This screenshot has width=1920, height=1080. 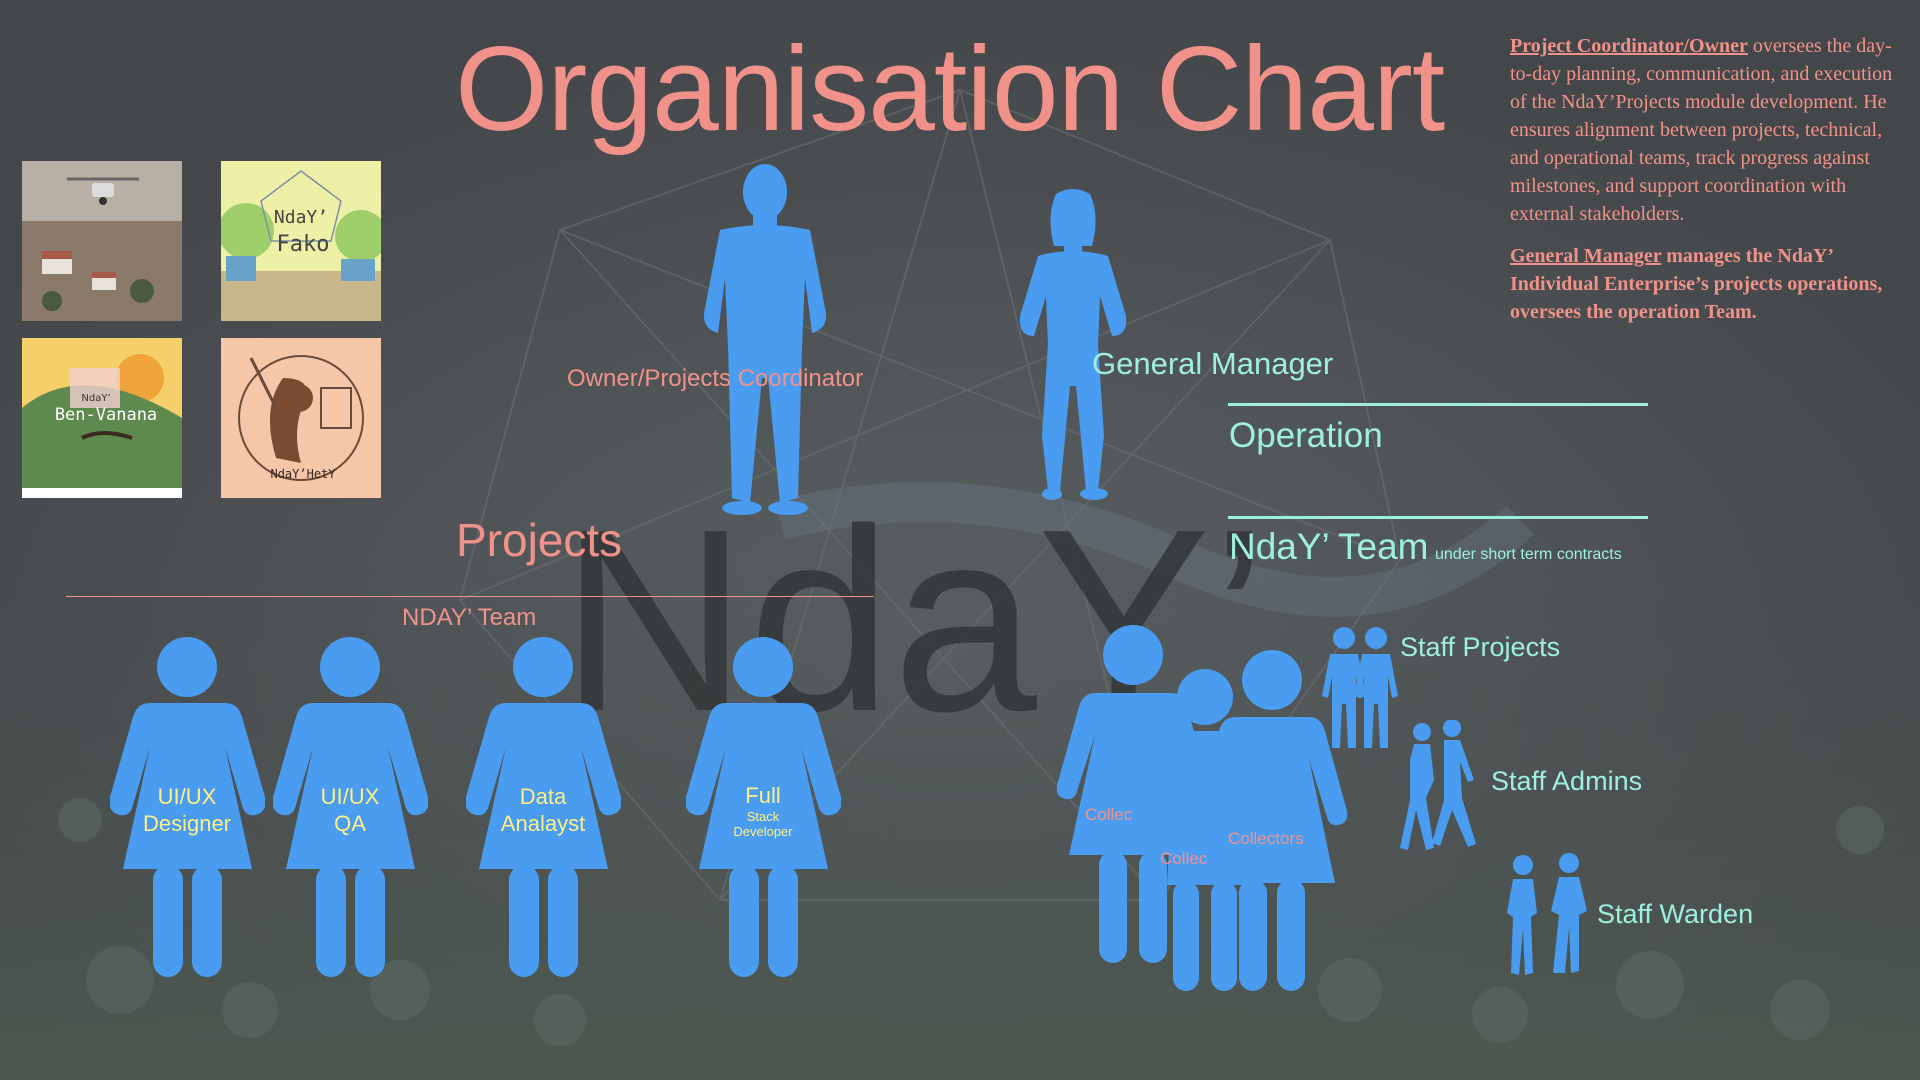 What do you see at coordinates (1213, 363) in the screenshot?
I see `general-manager-label: General Manager` at bounding box center [1213, 363].